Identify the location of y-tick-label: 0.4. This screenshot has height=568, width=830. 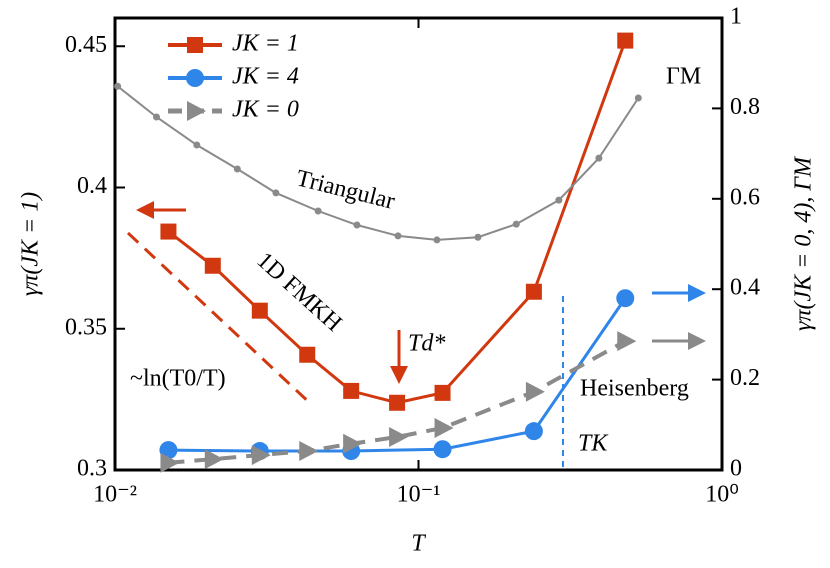
(92, 186).